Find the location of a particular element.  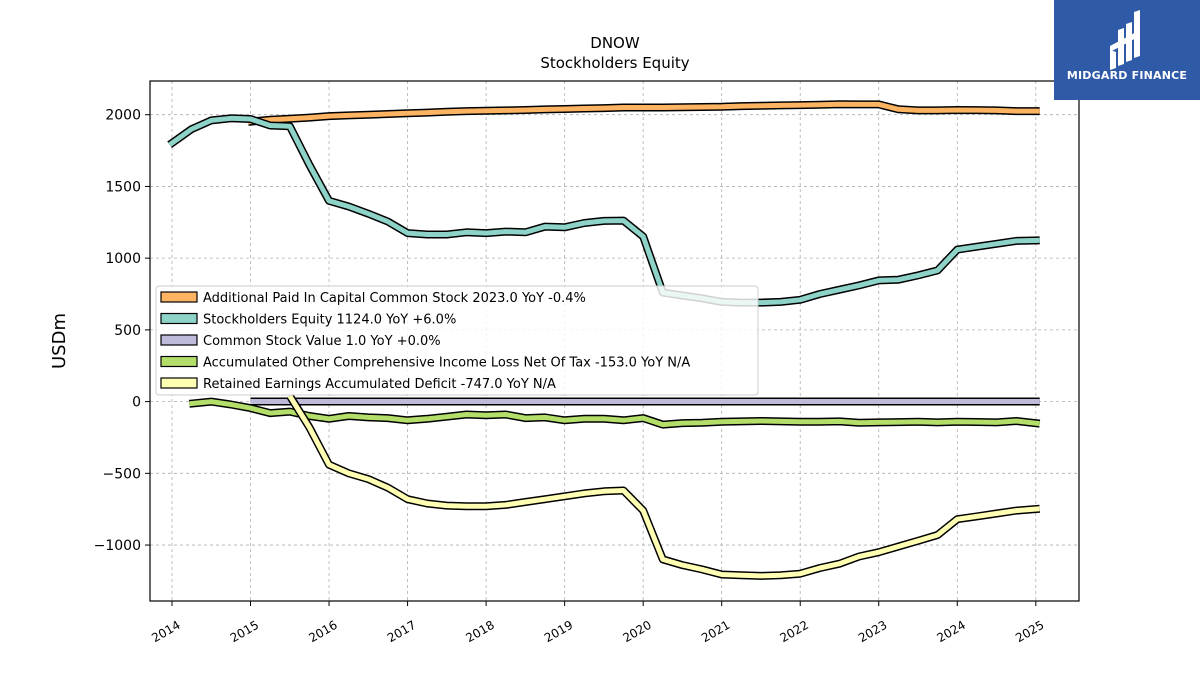

y-tick-label: 1000 is located at coordinates (123, 259).